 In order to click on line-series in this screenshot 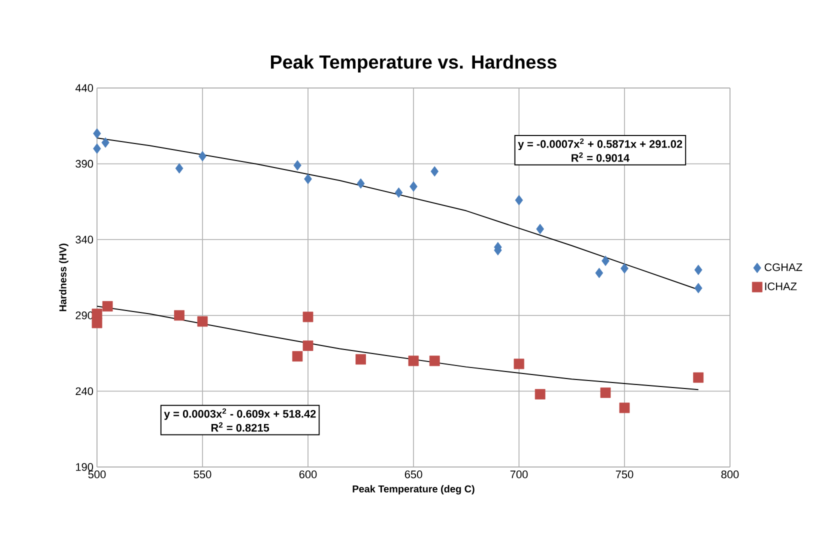, I will do `click(398, 348)`.